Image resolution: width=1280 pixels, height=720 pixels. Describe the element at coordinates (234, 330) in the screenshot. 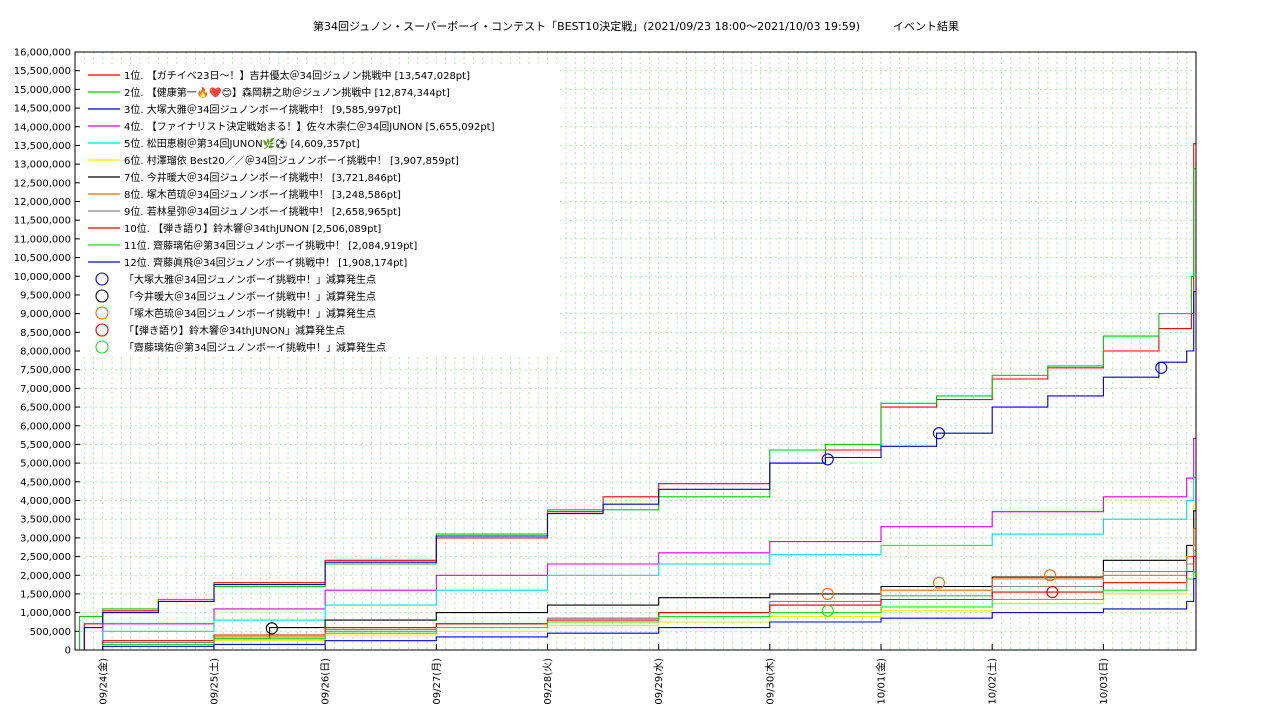

I see `legend-label: 「【弾き語り】鈴木響＠34thJUNON」減算発生点` at that location.